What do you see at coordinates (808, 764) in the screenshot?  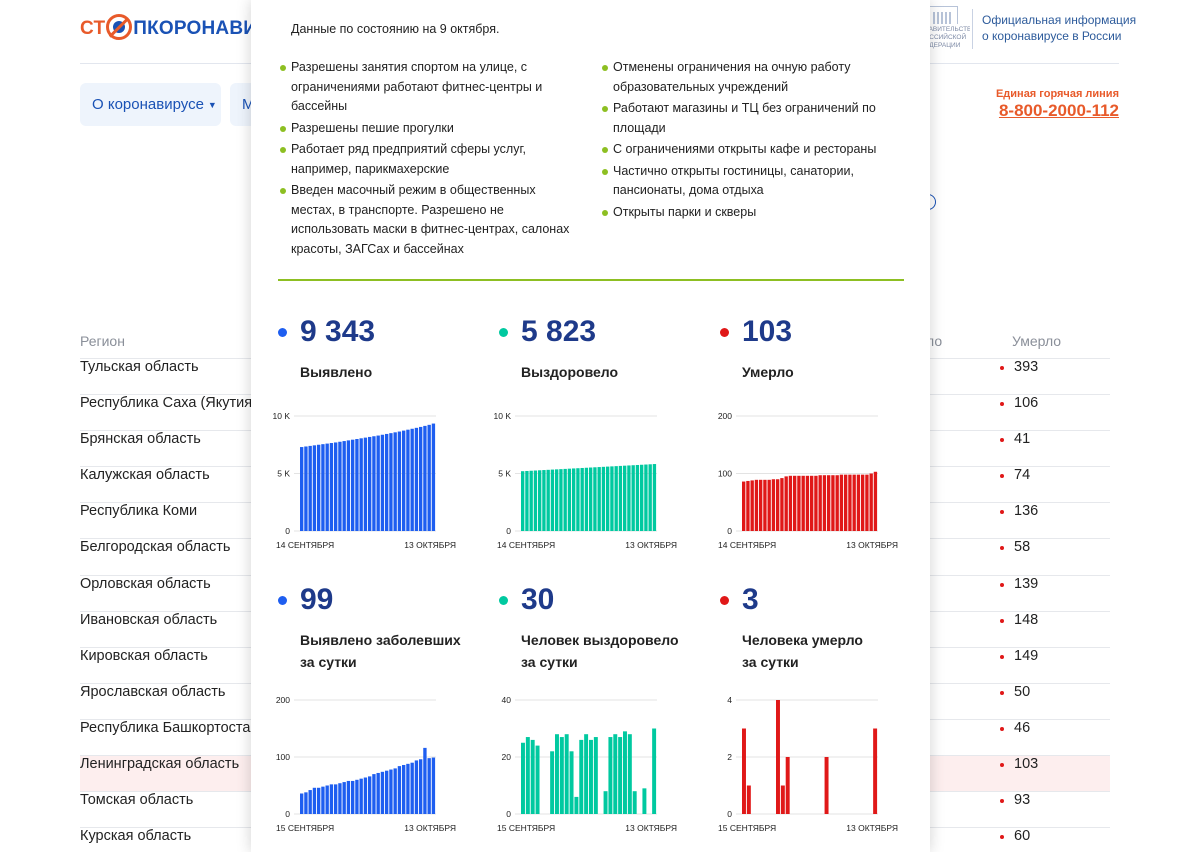 I see `stat-chart: 0 2 4 15 СЕНТЯБРЯ 13 ОКТЯБРЯ` at bounding box center [808, 764].